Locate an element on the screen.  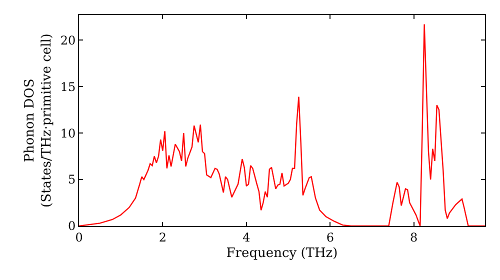
y-axis-title: Phonon DOS (States/THz·primitive cell) is located at coordinates (38, 120).